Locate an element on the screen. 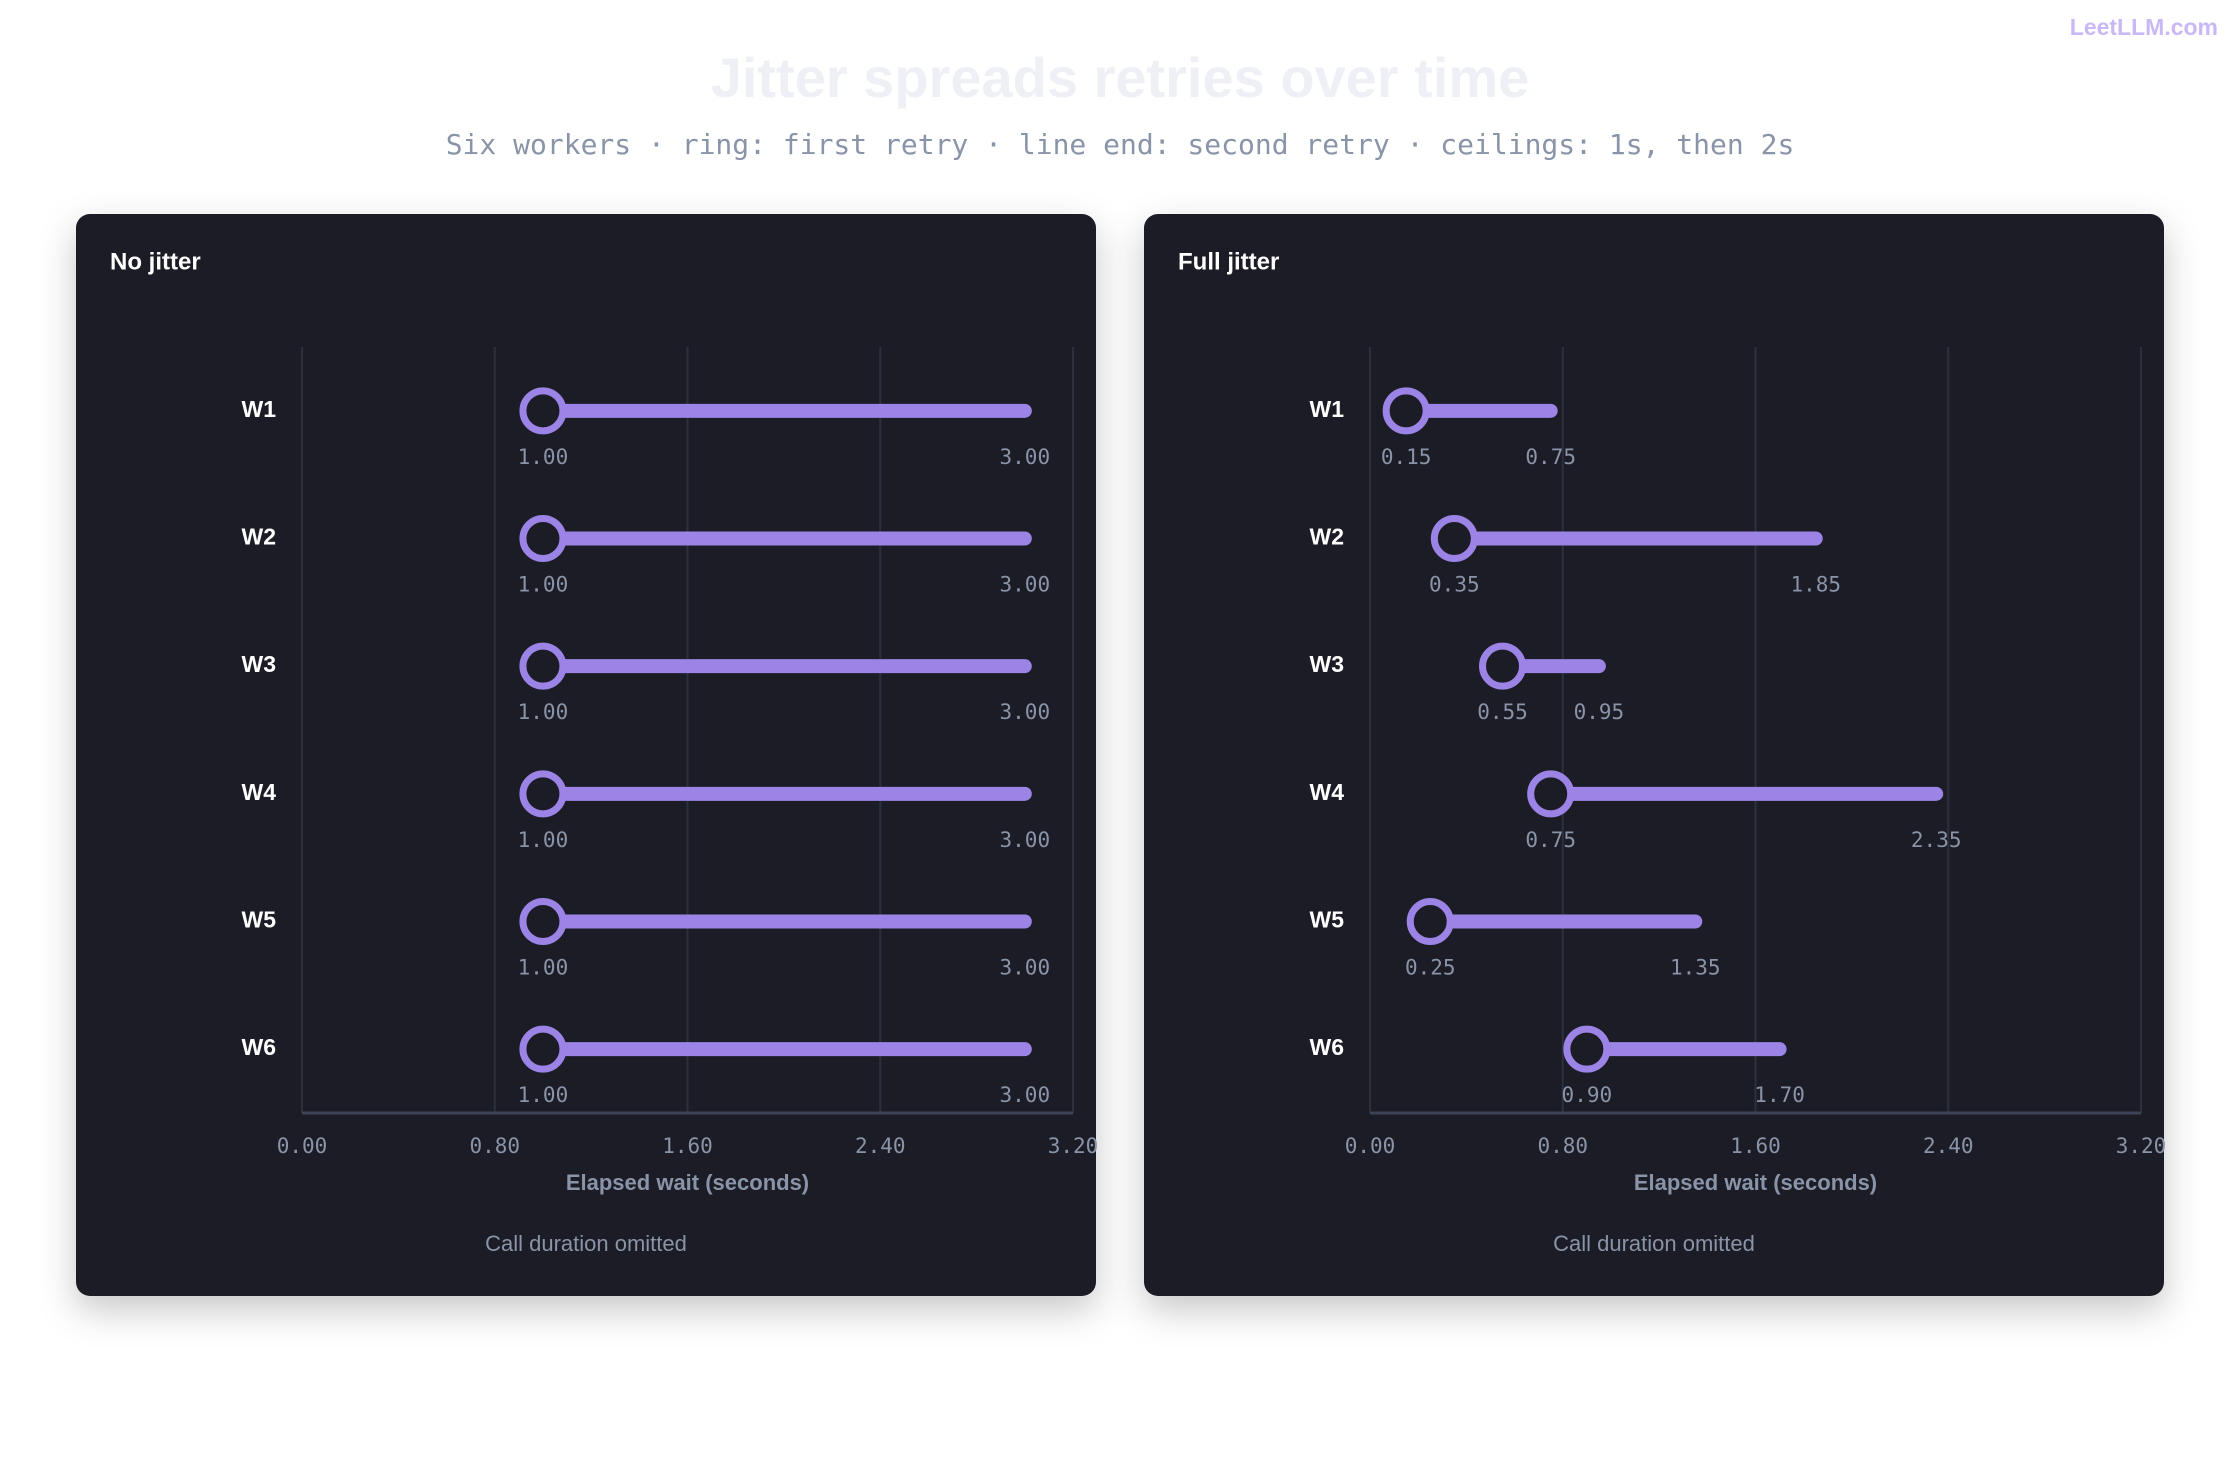 Image resolution: width=2240 pixels, height=1465 pixels. watermark: LeetLLM.com is located at coordinates (2144, 27).